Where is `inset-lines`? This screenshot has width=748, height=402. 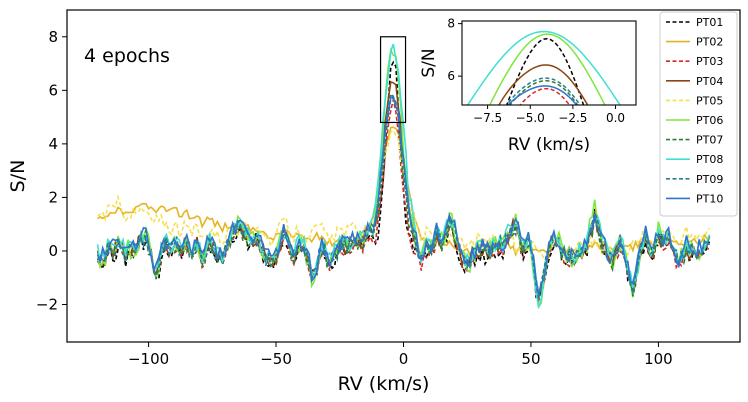 inset-lines is located at coordinates (547, 110).